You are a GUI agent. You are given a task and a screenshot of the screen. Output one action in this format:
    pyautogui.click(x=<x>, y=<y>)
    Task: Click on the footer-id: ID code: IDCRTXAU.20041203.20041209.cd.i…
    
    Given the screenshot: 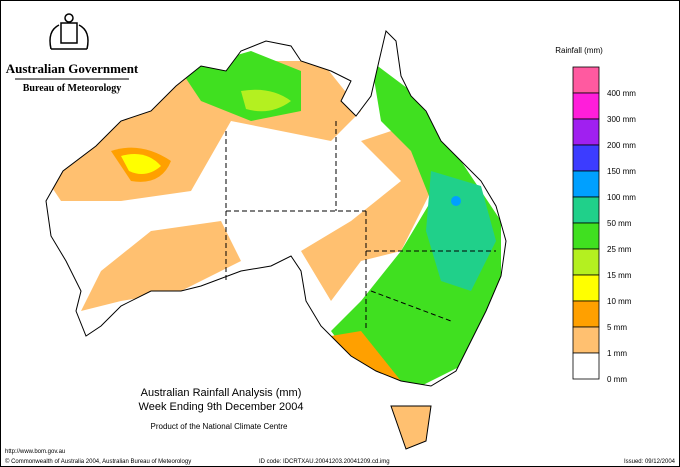 What is the action you would take?
    pyautogui.click(x=324, y=462)
    